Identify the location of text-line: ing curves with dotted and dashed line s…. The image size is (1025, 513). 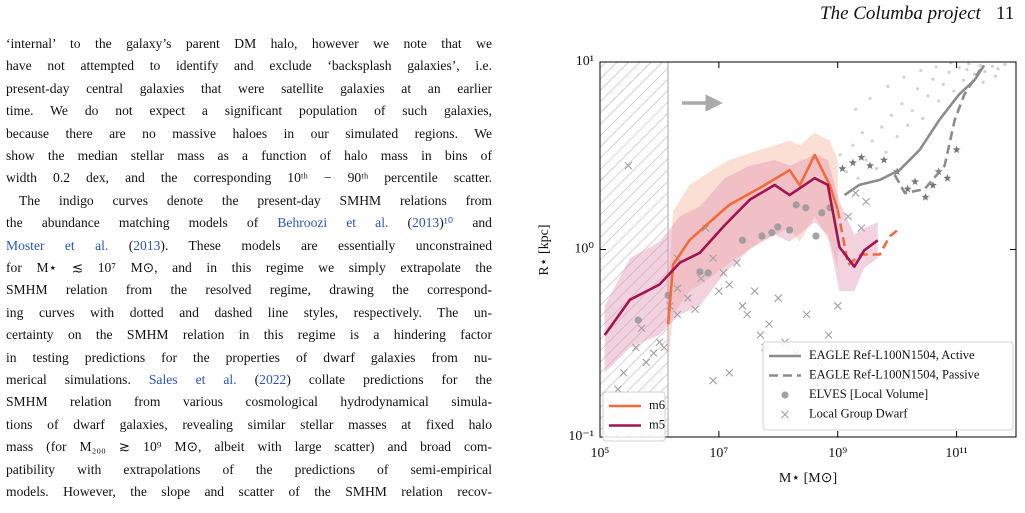
(249, 312).